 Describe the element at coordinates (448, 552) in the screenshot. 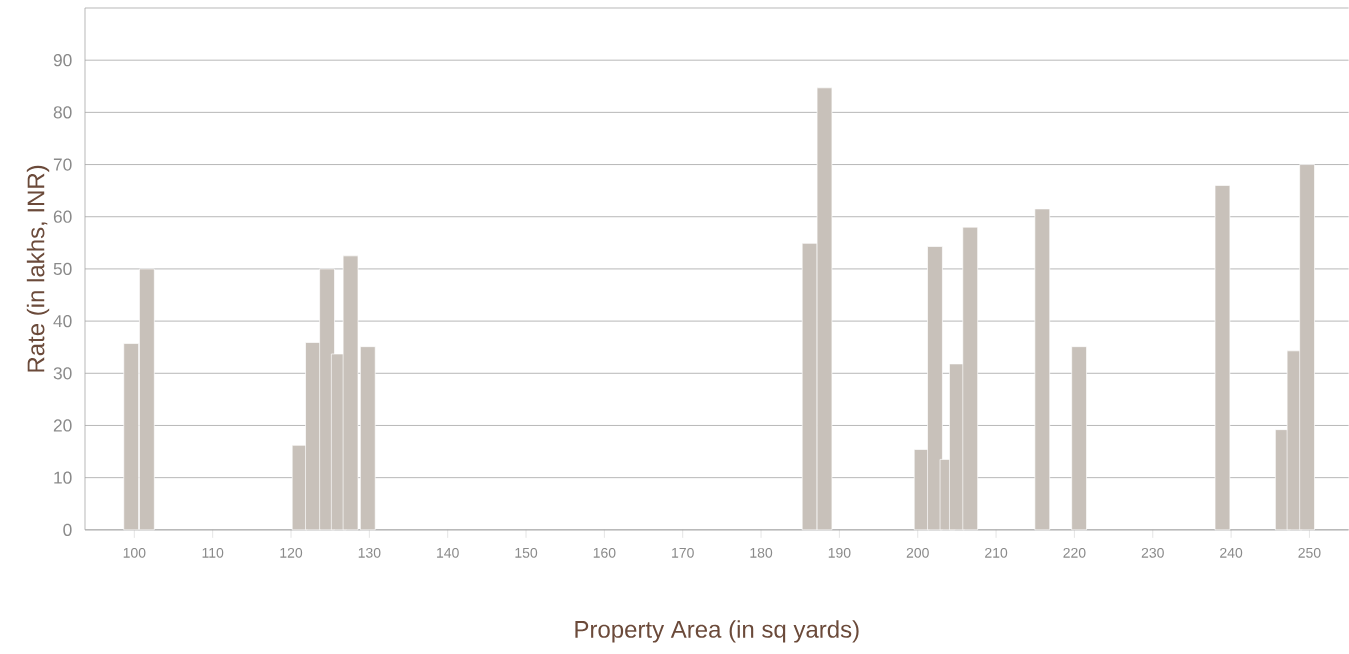

I see `x-tick-label: 140` at that location.